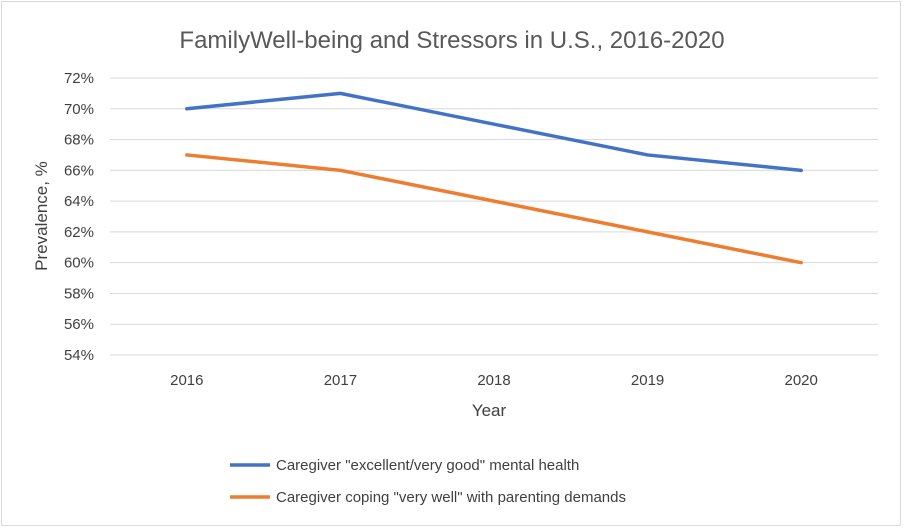 Image resolution: width=904 pixels, height=529 pixels. I want to click on y-tick-label: 64%, so click(79, 201).